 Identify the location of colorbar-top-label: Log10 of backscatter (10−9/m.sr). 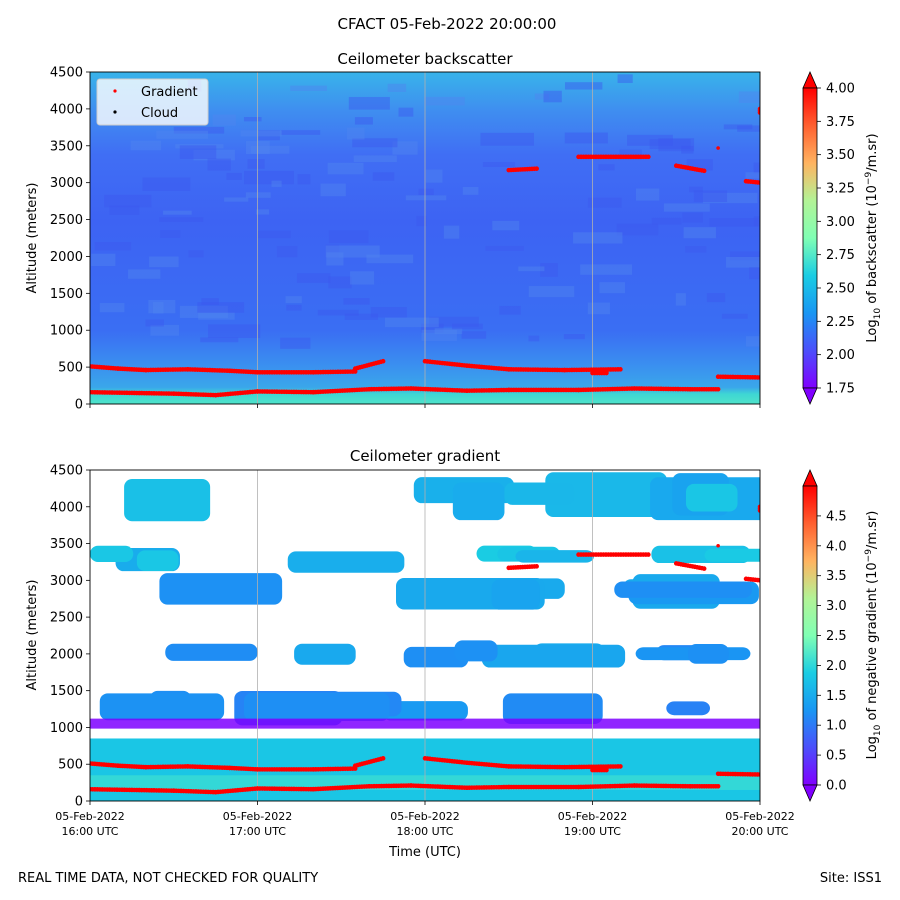
(873, 237).